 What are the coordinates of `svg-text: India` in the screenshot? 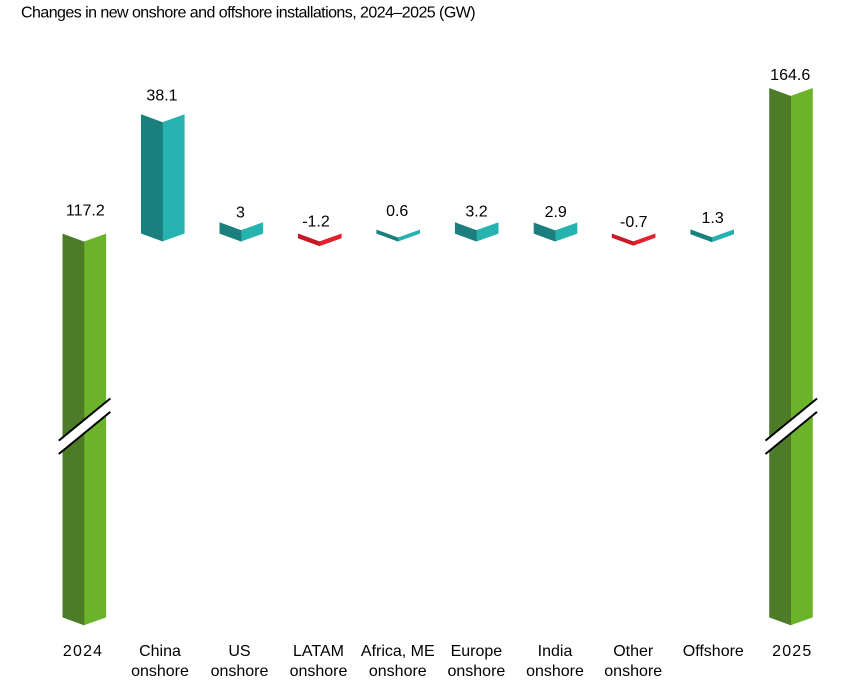 It's located at (555, 651).